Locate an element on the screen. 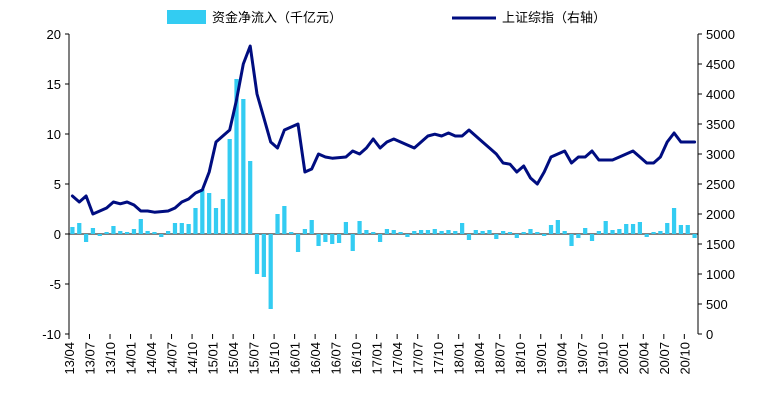 This screenshot has height=408, width=774. x-tick-label: 14/04 is located at coordinates (151, 358).